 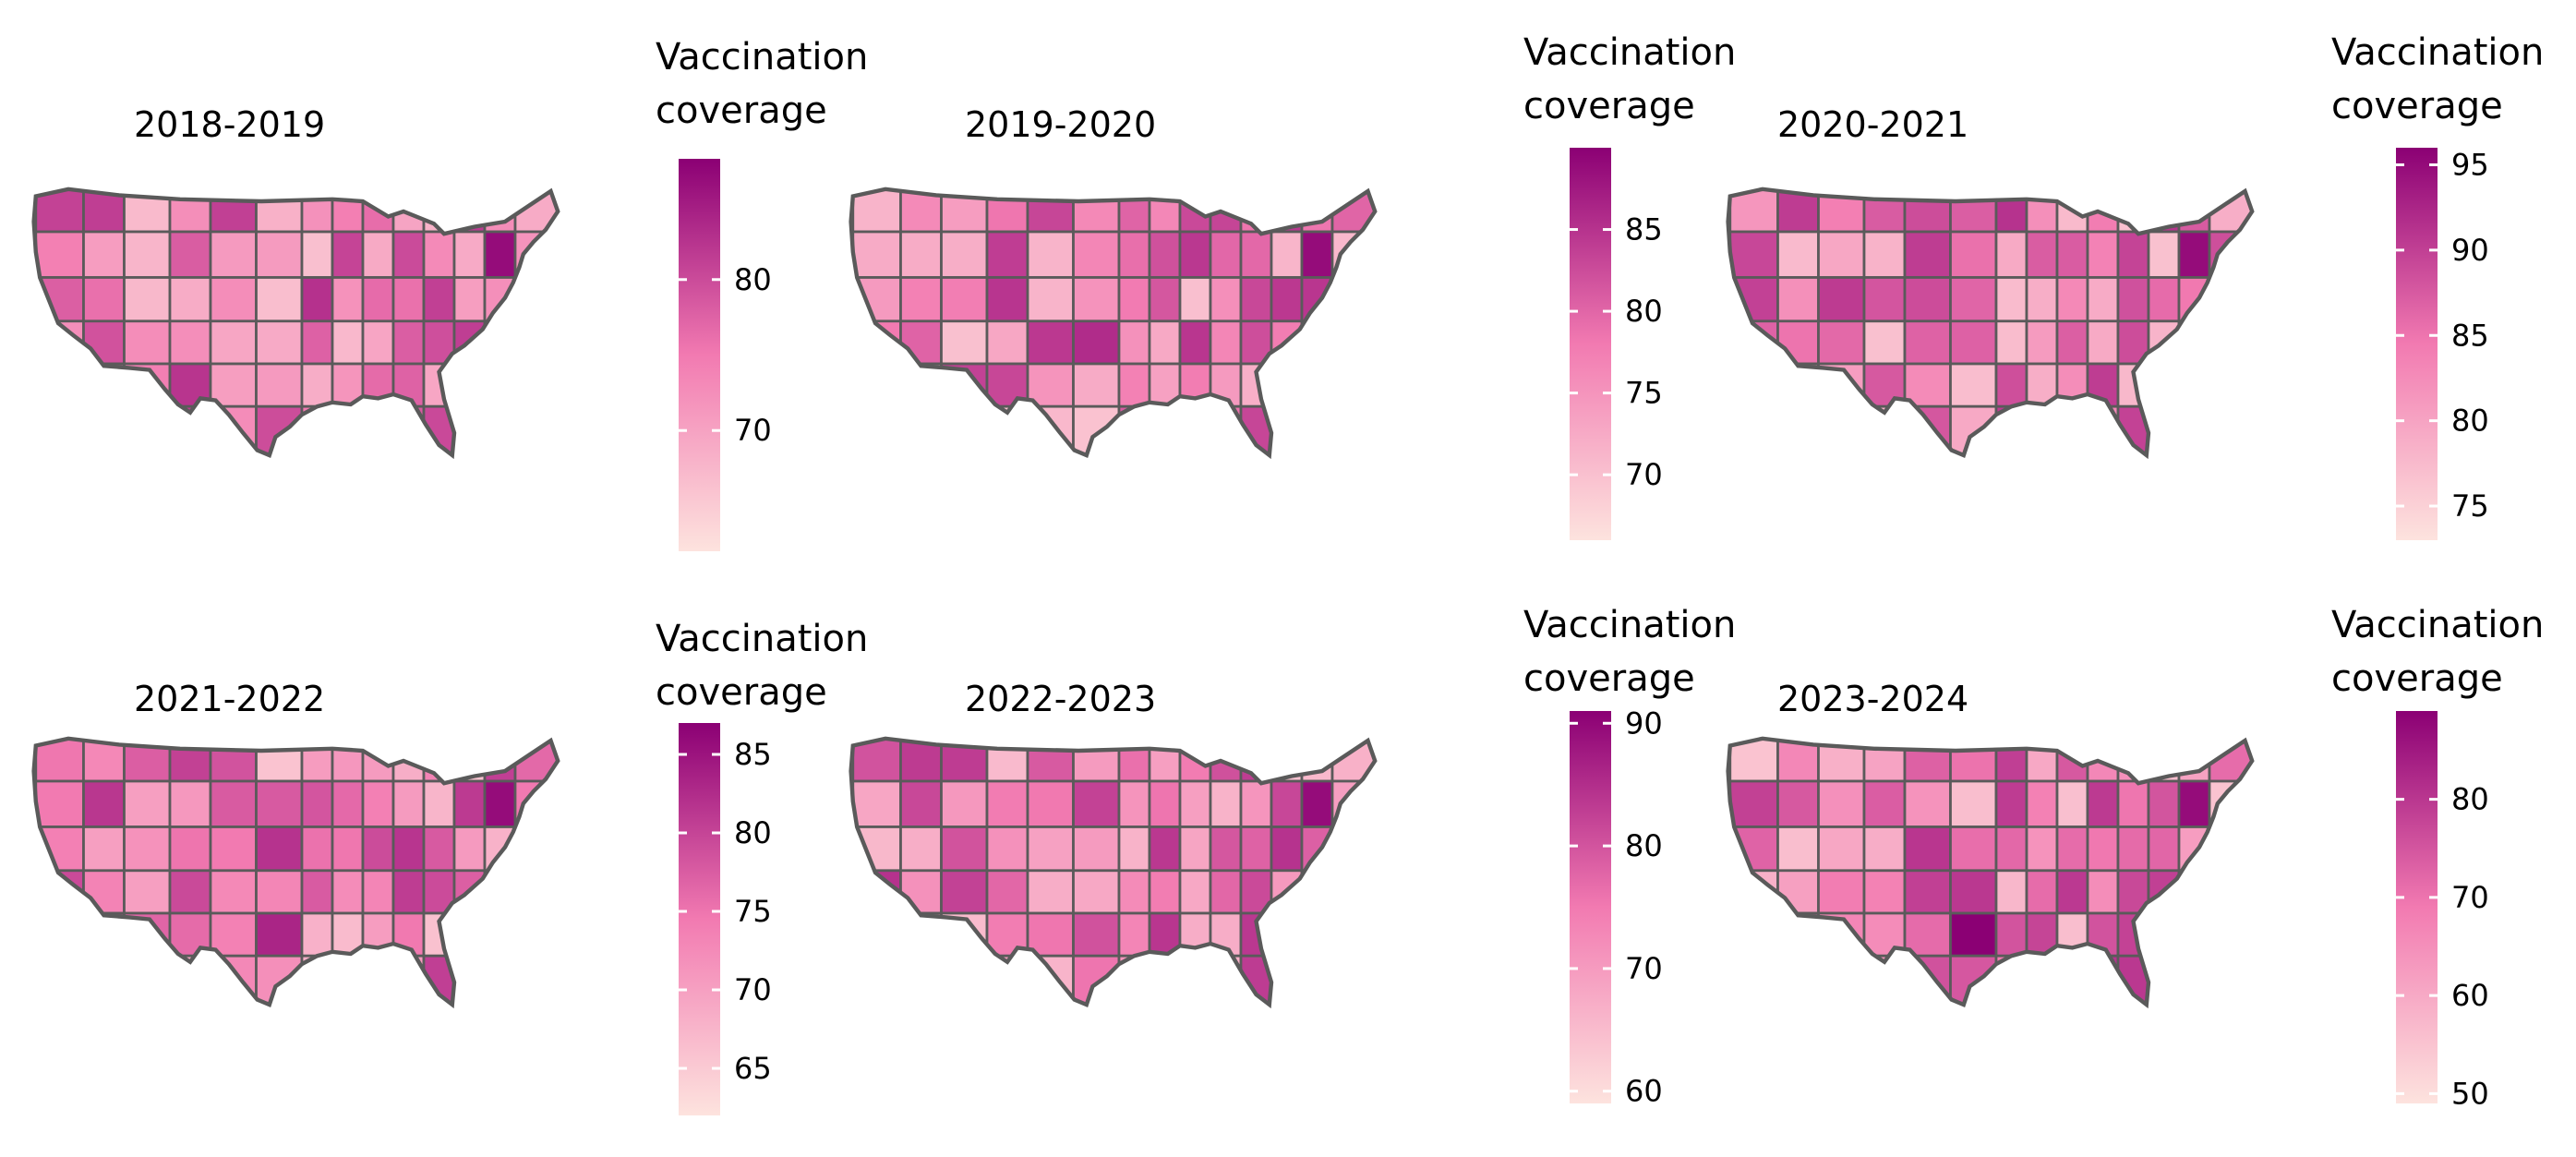 I want to click on us-outline, so click(x=1990, y=872).